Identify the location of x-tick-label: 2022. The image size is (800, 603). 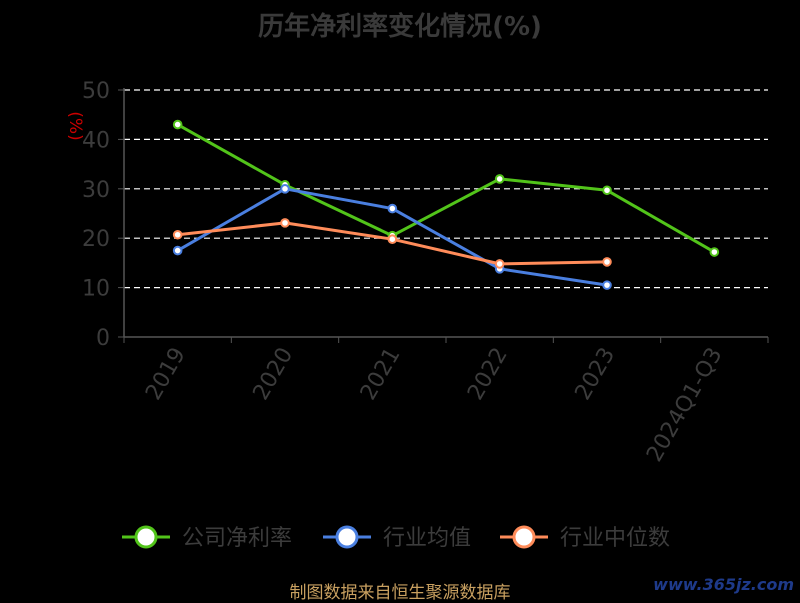
(488, 373).